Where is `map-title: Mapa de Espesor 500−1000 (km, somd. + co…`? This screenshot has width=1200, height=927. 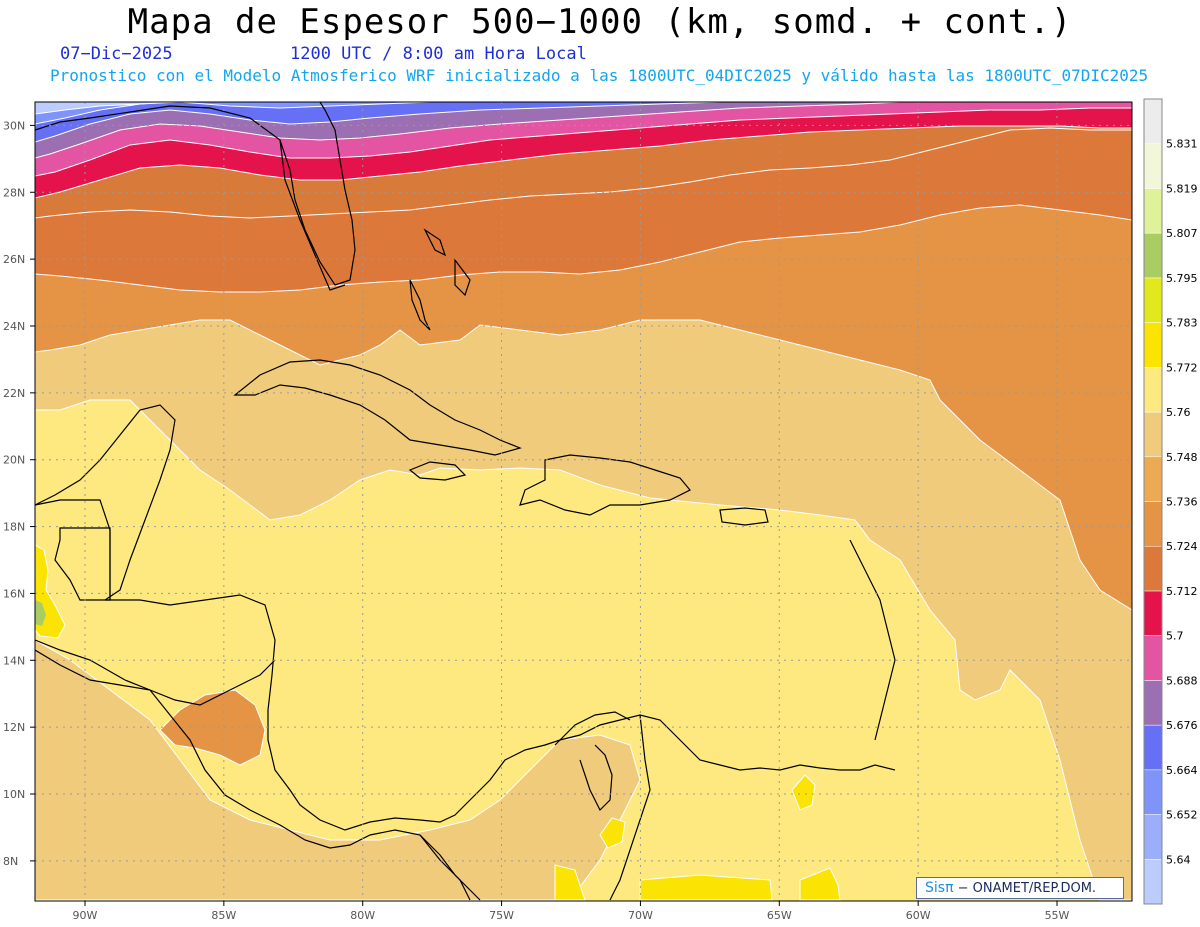
map-title: Mapa de Espesor 500−1000 (km, somd. + co… is located at coordinates (600, 22).